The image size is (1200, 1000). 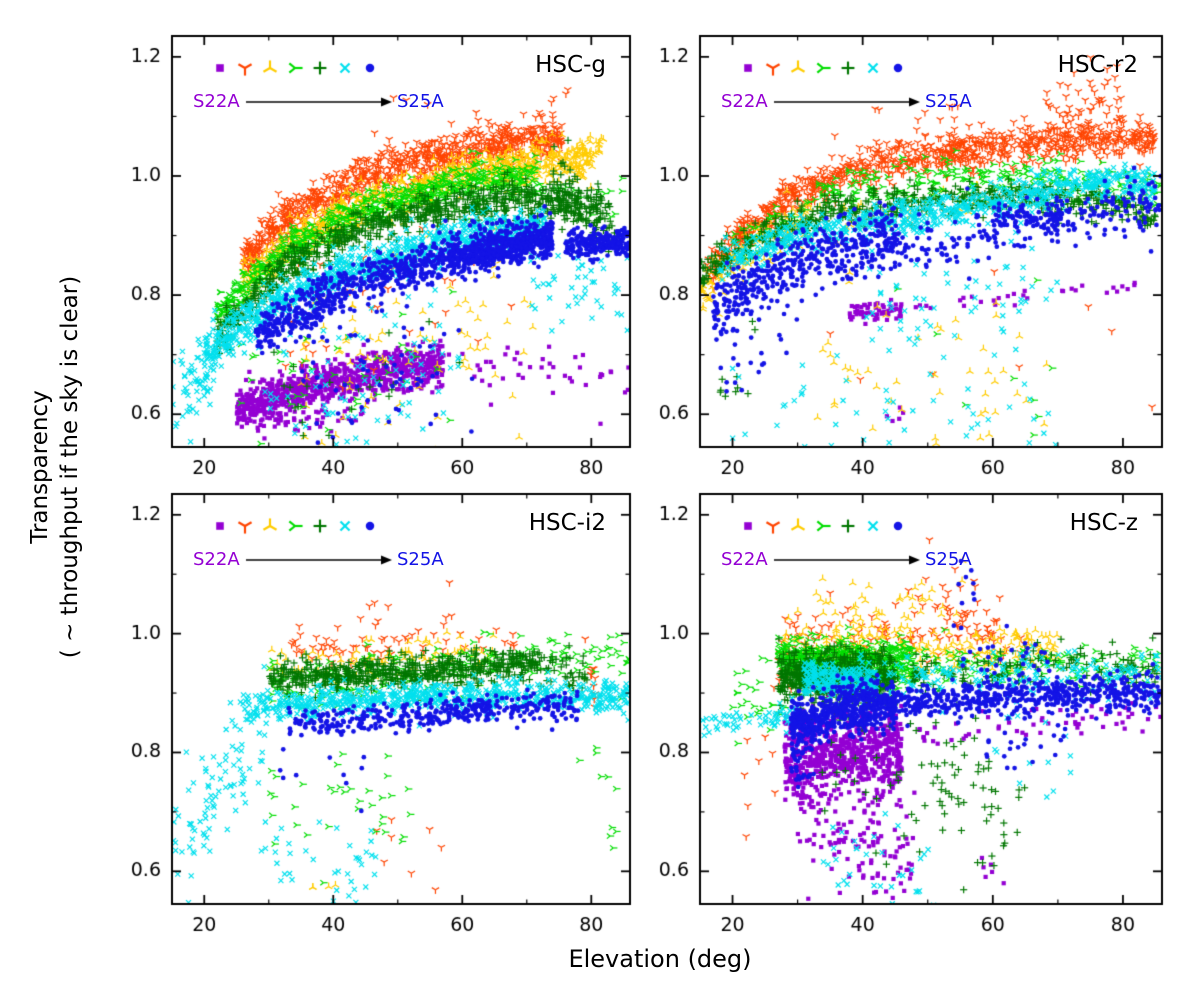 I want to click on panel-title-hsc-z: HSC-z, so click(x=1103, y=523).